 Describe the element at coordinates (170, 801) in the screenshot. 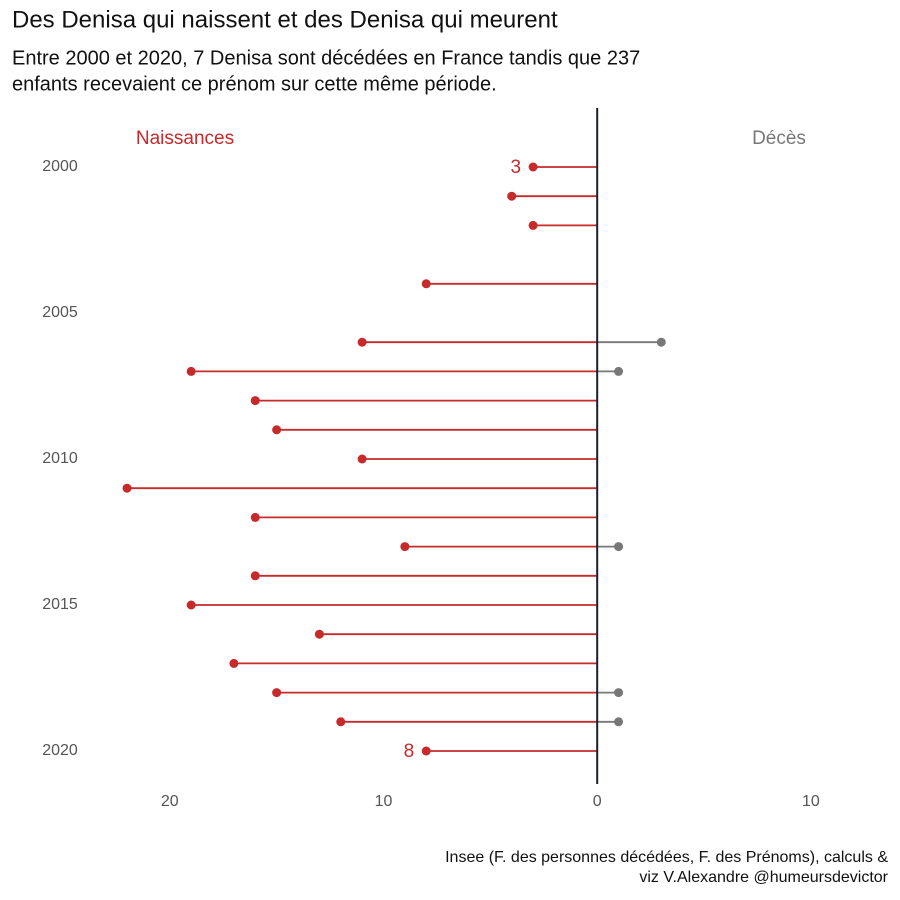

I see `x-tick-label: 20` at that location.